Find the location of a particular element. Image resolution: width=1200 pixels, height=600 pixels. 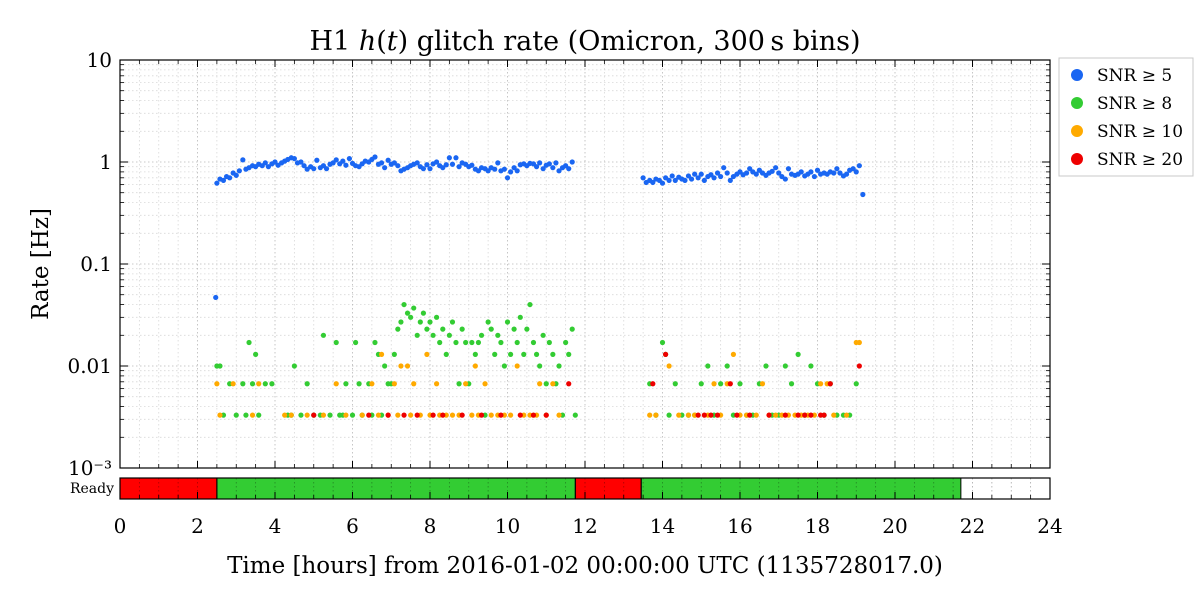

x-tick-label: 6 is located at coordinates (352, 526).